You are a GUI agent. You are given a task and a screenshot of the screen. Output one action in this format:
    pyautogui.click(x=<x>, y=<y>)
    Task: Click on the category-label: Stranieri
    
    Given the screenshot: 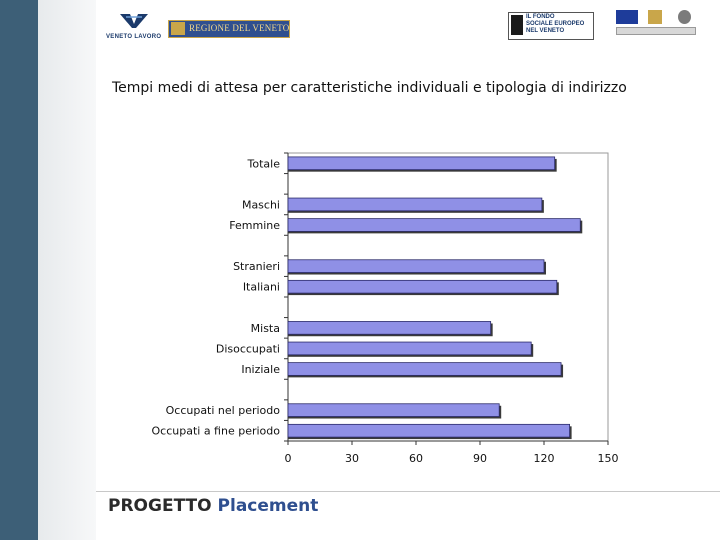 What is the action you would take?
    pyautogui.click(x=256, y=266)
    